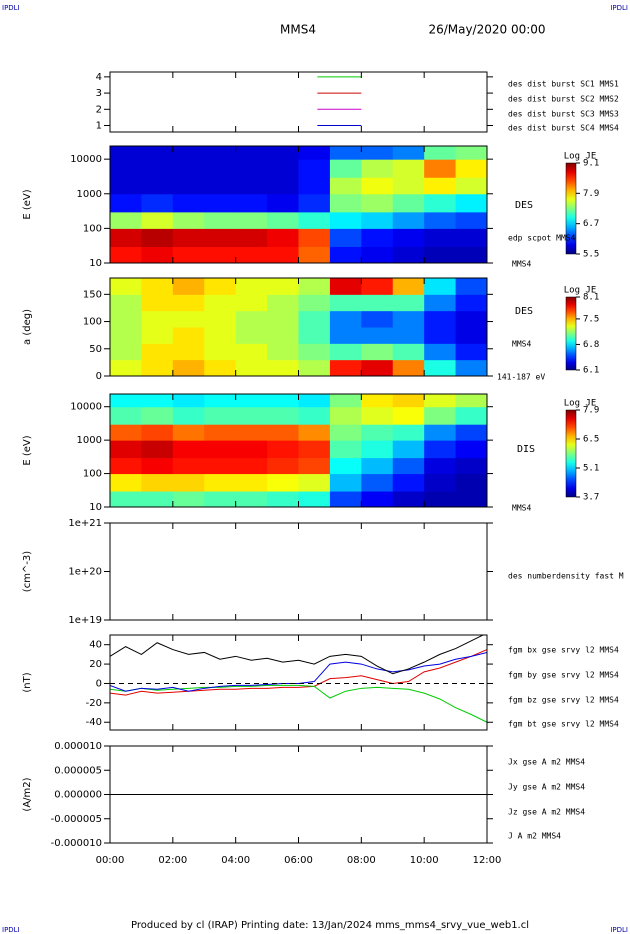 The height and width of the screenshot is (934, 630). Describe the element at coordinates (92, 474) in the screenshot. I see `y-tick-label: 100` at that location.